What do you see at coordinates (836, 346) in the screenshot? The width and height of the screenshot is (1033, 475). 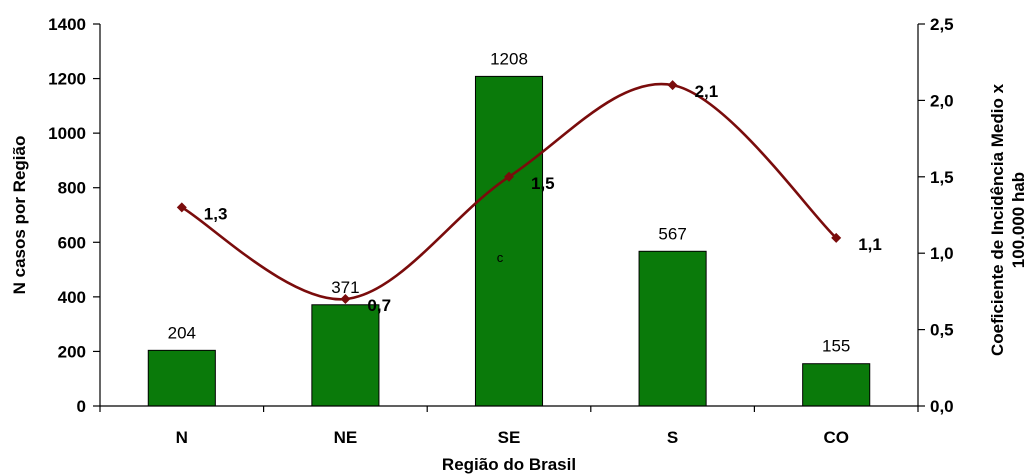 I see `bar-value-label: 155` at bounding box center [836, 346].